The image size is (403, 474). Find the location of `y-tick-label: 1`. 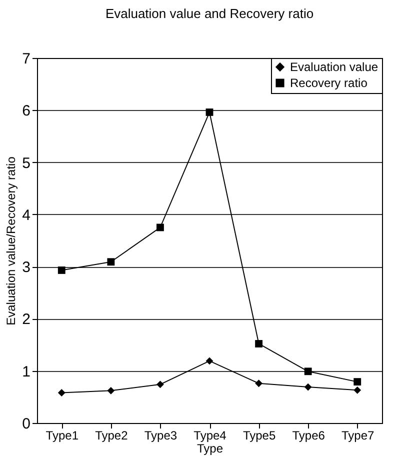

y-tick-label: 1 is located at coordinates (26, 371).